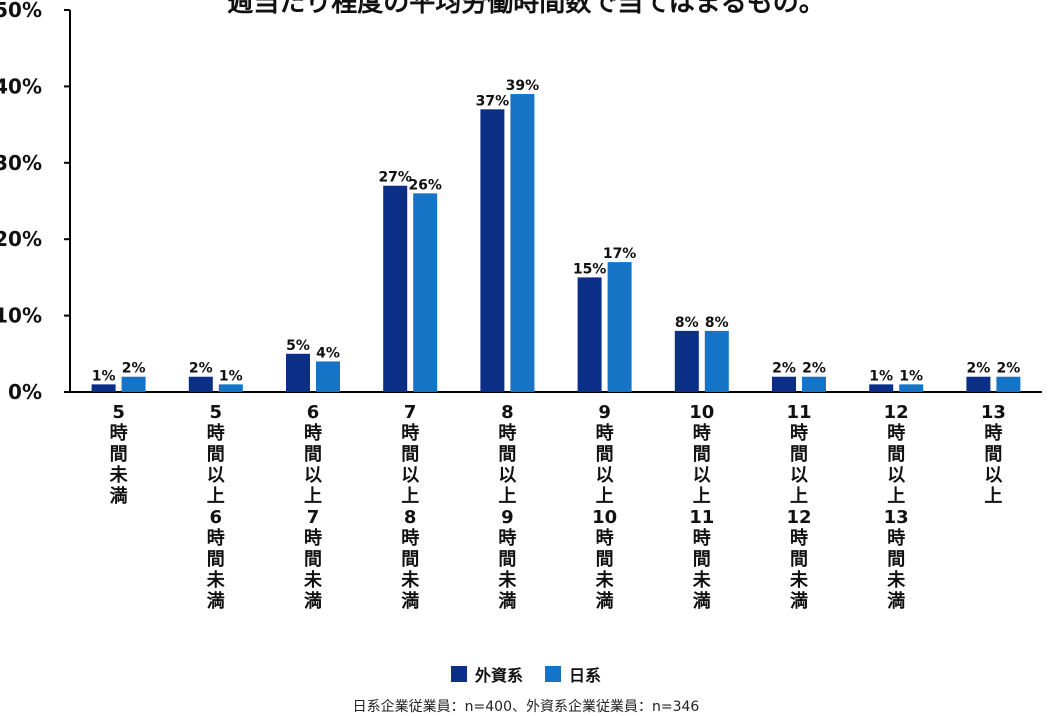 The image size is (1052, 716). I want to click on y-tick-label: 10%, so click(21, 316).